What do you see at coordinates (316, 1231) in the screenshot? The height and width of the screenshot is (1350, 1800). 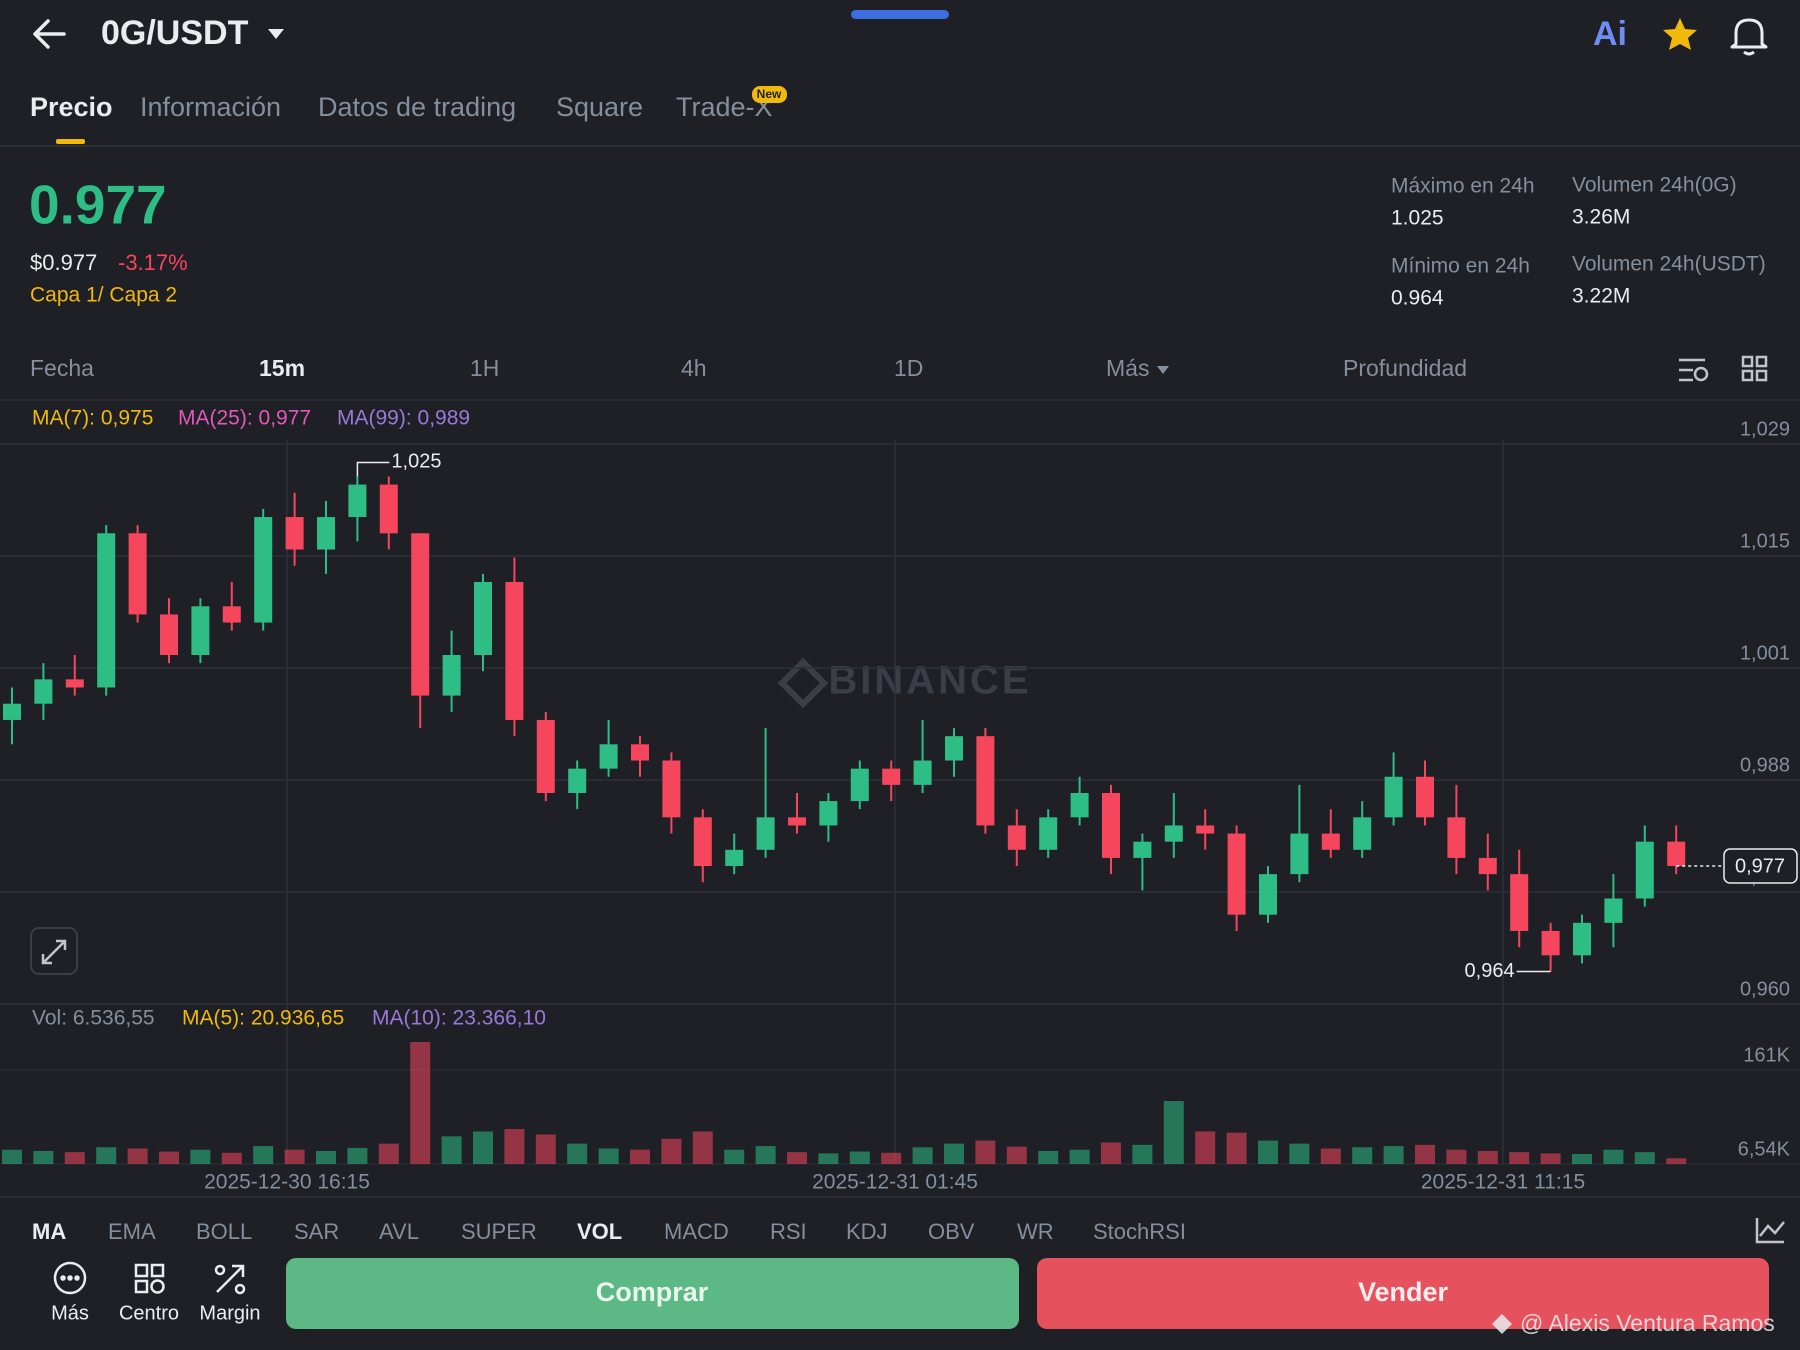 I see `indicator-tab: SAR` at bounding box center [316, 1231].